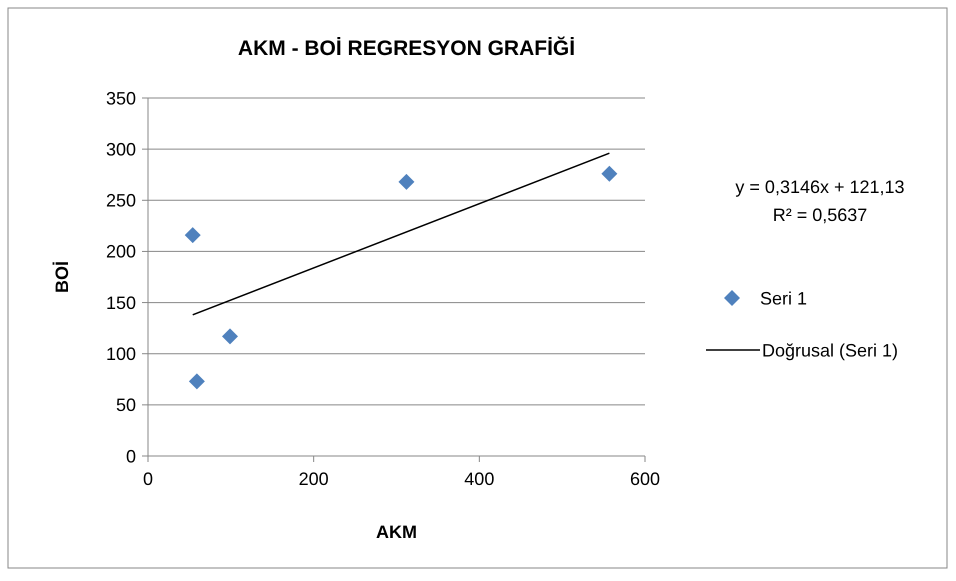  Describe the element at coordinates (148, 479) in the screenshot. I see `x-tick-label: 0` at that location.